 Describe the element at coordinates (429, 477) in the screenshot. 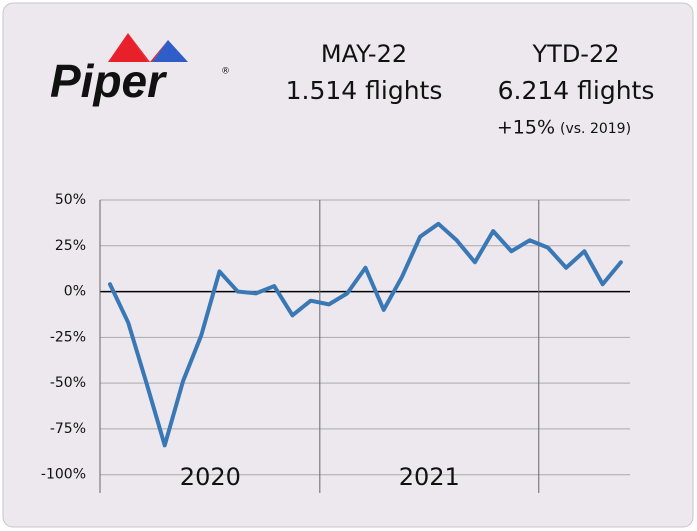

I see `year-label: 2021` at that location.